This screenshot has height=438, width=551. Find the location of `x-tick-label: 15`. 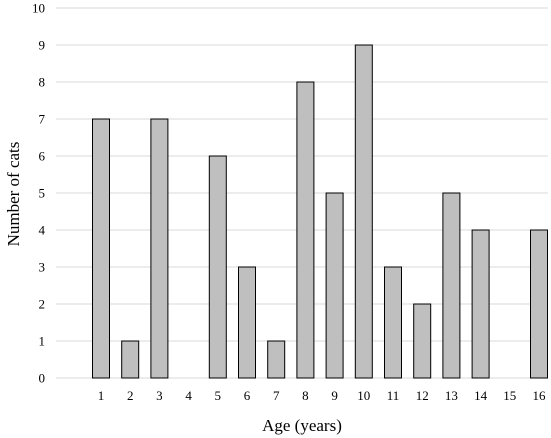

x-tick-label: 15 is located at coordinates (509, 395).